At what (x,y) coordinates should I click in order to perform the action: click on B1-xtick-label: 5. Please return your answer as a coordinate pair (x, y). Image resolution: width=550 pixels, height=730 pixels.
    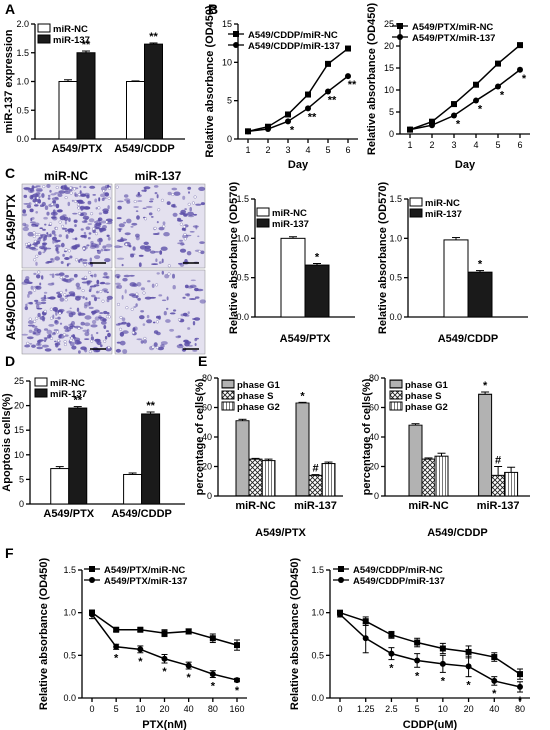
    Looking at the image, I should click on (327, 150).